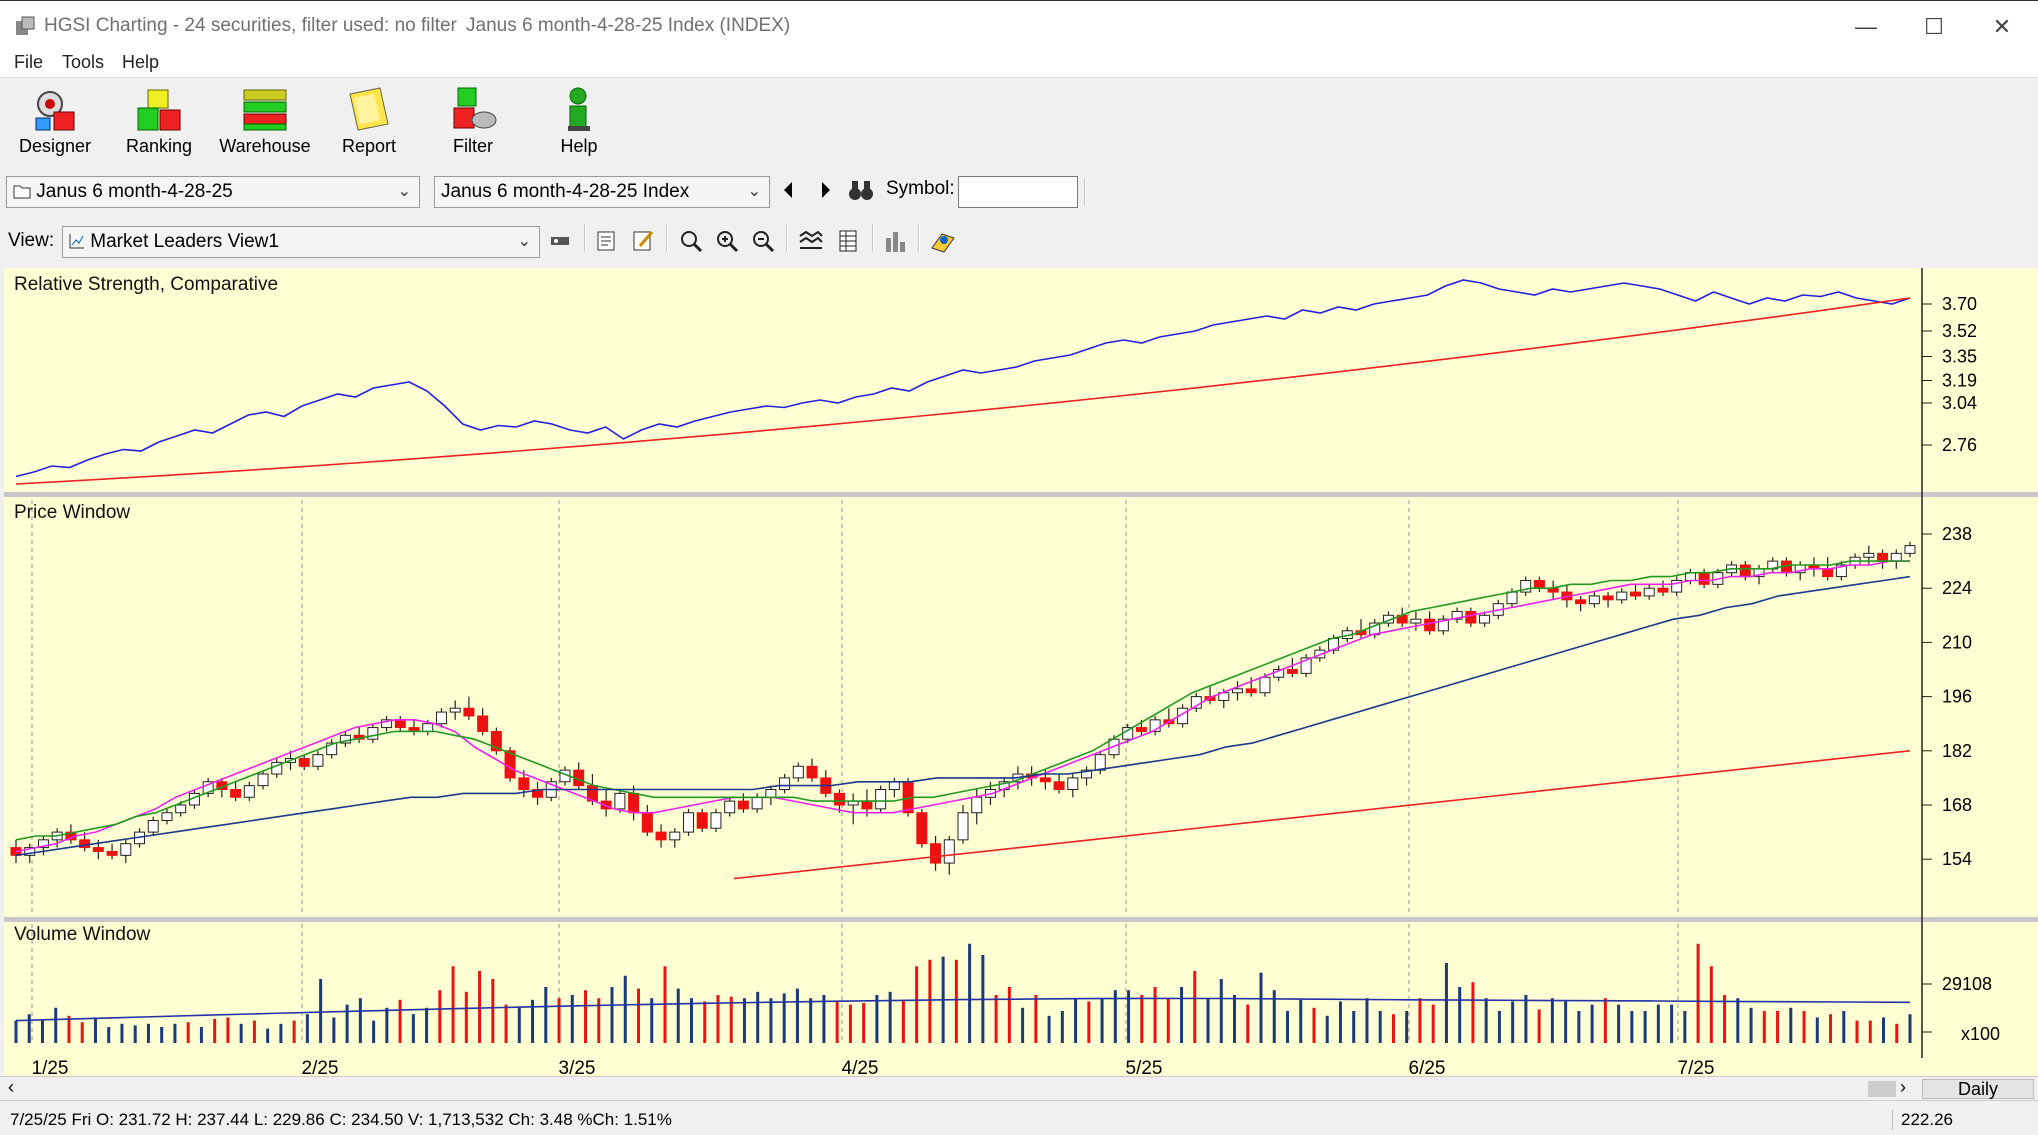  What do you see at coordinates (1922, 1120) in the screenshot?
I see `status-value: 222.26` at bounding box center [1922, 1120].